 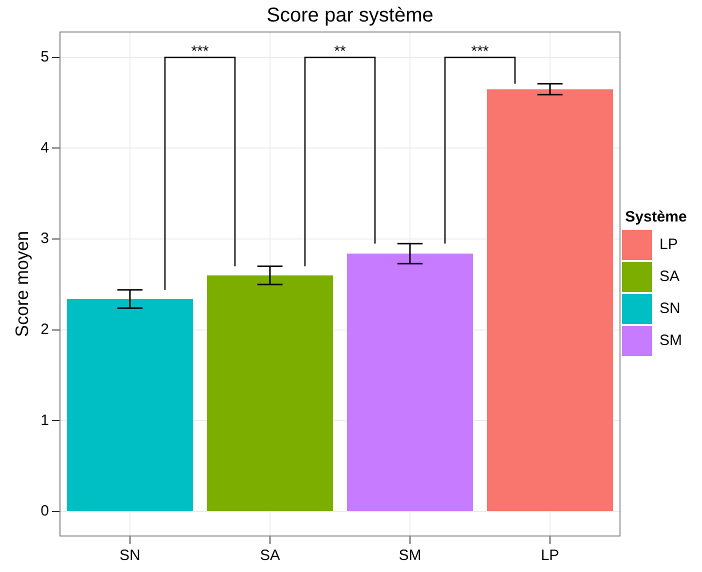 I want to click on y-tick-label: 4, so click(x=44, y=147).